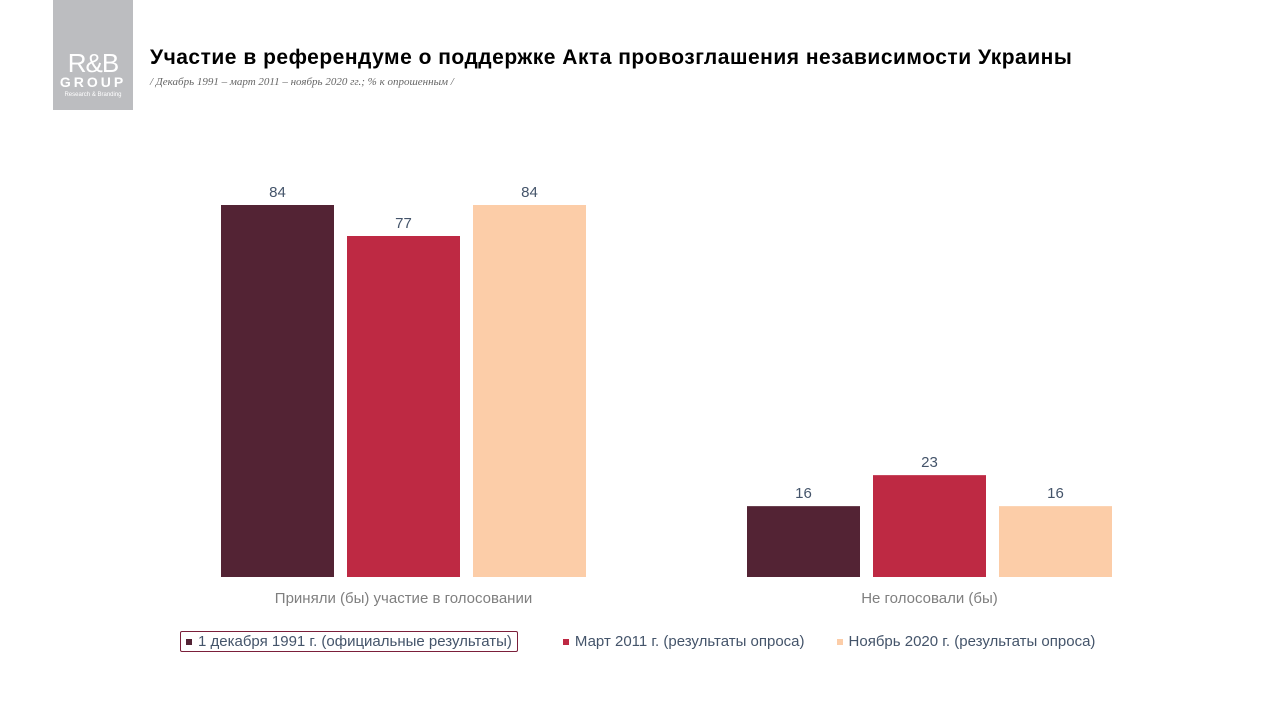 This screenshot has width=1280, height=720. What do you see at coordinates (689, 641) in the screenshot?
I see `legend-label: Март 2011 г. (результаты опроса)` at bounding box center [689, 641].